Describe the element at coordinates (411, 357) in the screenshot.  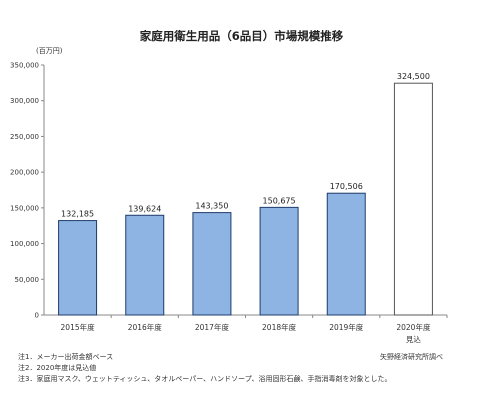
I see `source-credit: 矢野経済研究所調べ` at that location.